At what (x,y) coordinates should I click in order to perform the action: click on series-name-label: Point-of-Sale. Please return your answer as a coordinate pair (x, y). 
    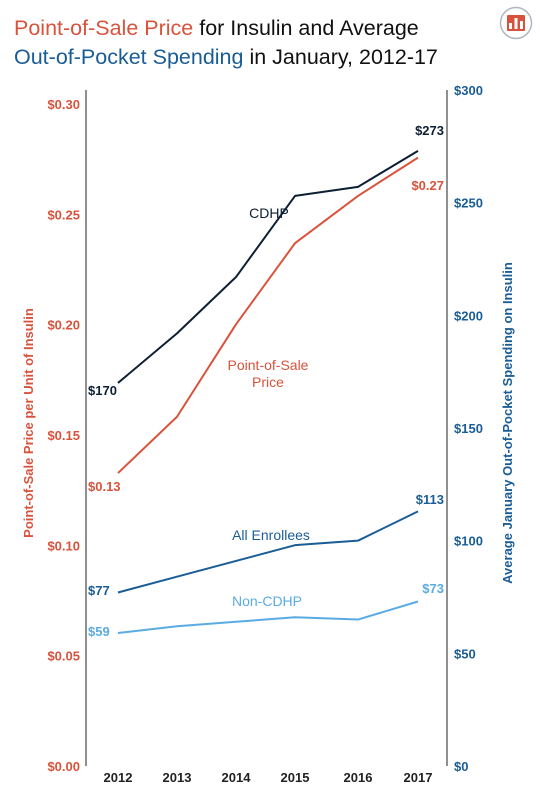
    Looking at the image, I should click on (268, 365).